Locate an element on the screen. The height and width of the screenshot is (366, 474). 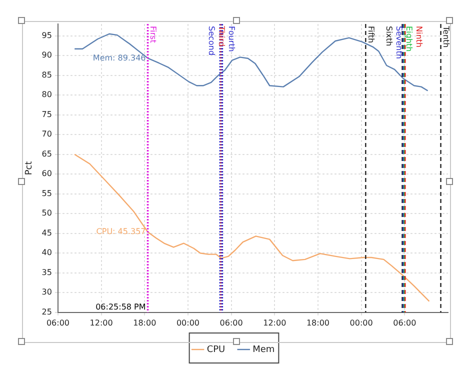
annotation: Mem: 89.346 is located at coordinates (119, 57).